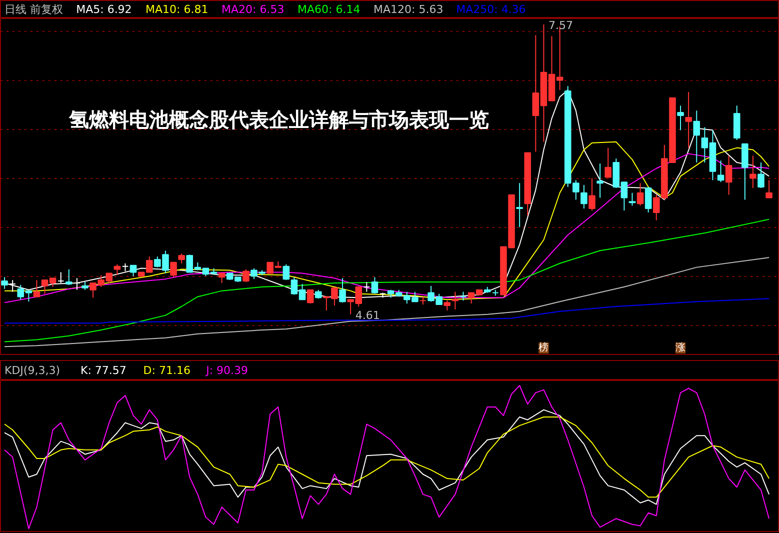  What do you see at coordinates (367, 315) in the screenshot?
I see `annotation: 4.61` at bounding box center [367, 315].